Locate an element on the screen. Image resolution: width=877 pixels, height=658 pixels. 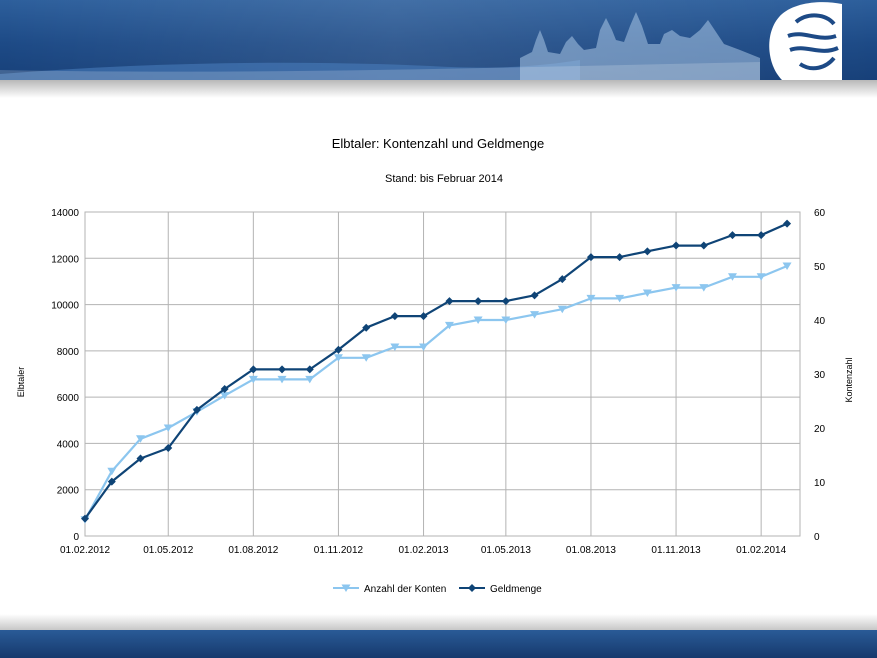
y-tick-label: 8000 is located at coordinates (68, 352).